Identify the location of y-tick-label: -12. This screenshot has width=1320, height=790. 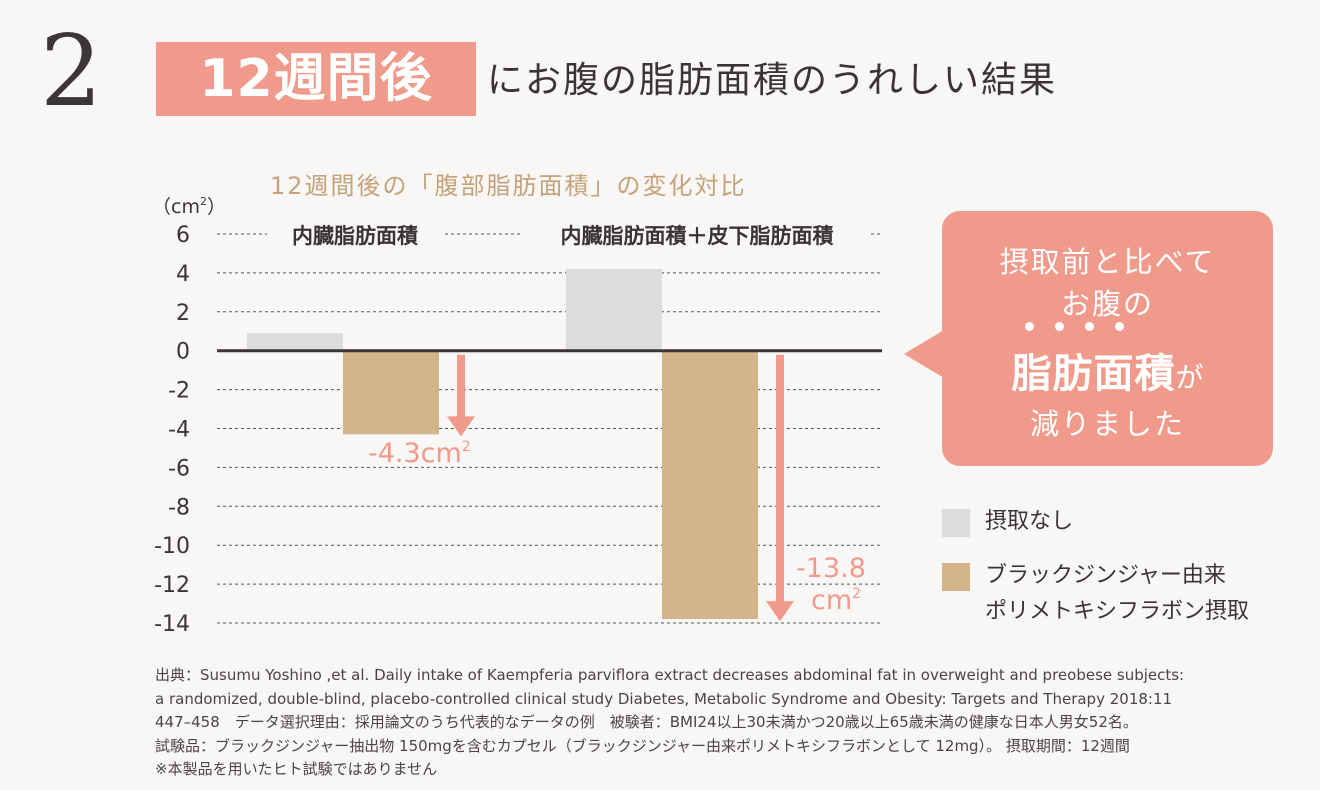
(172, 585).